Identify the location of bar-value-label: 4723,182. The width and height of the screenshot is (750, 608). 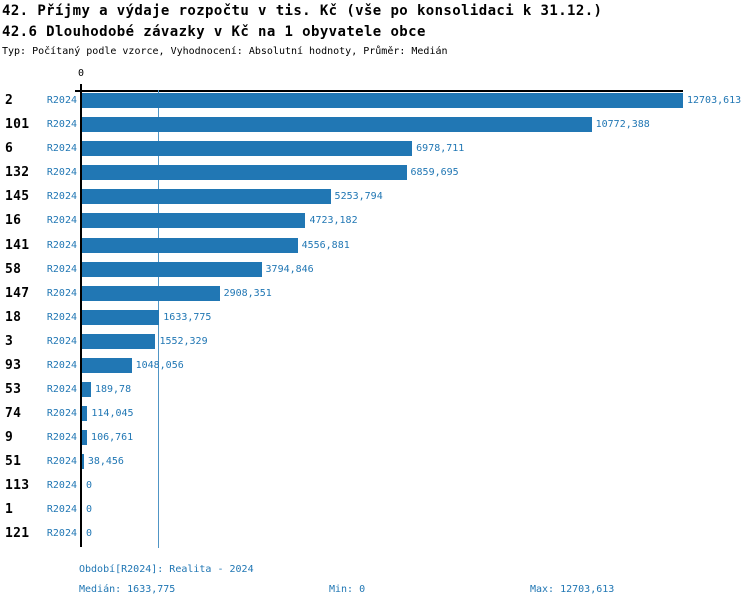
(333, 221).